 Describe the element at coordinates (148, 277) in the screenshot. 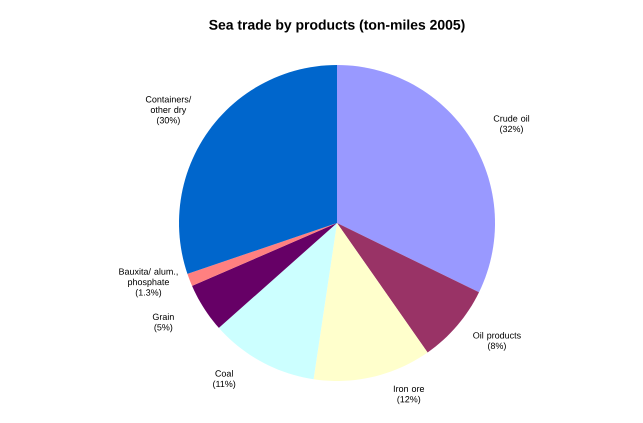

I see `slice-label: Bauxita/ alum., phosphate` at that location.